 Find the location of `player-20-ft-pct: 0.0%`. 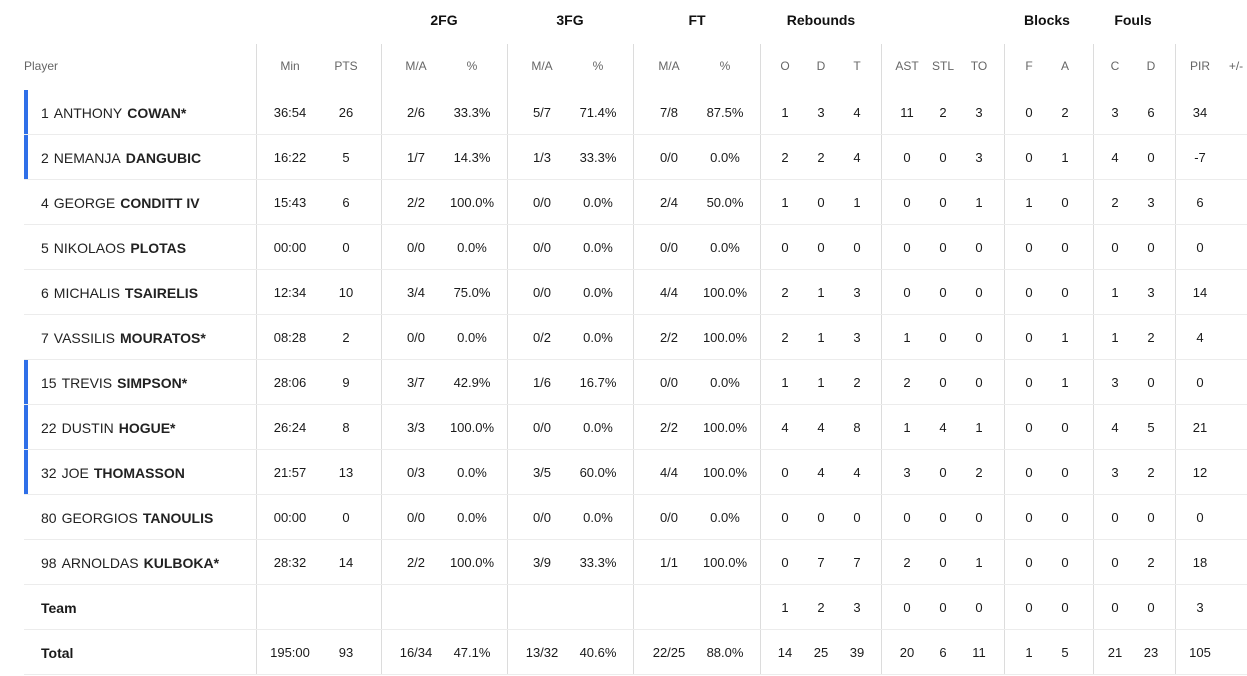

player-20-ft-pct: 0.0% is located at coordinates (725, 382).